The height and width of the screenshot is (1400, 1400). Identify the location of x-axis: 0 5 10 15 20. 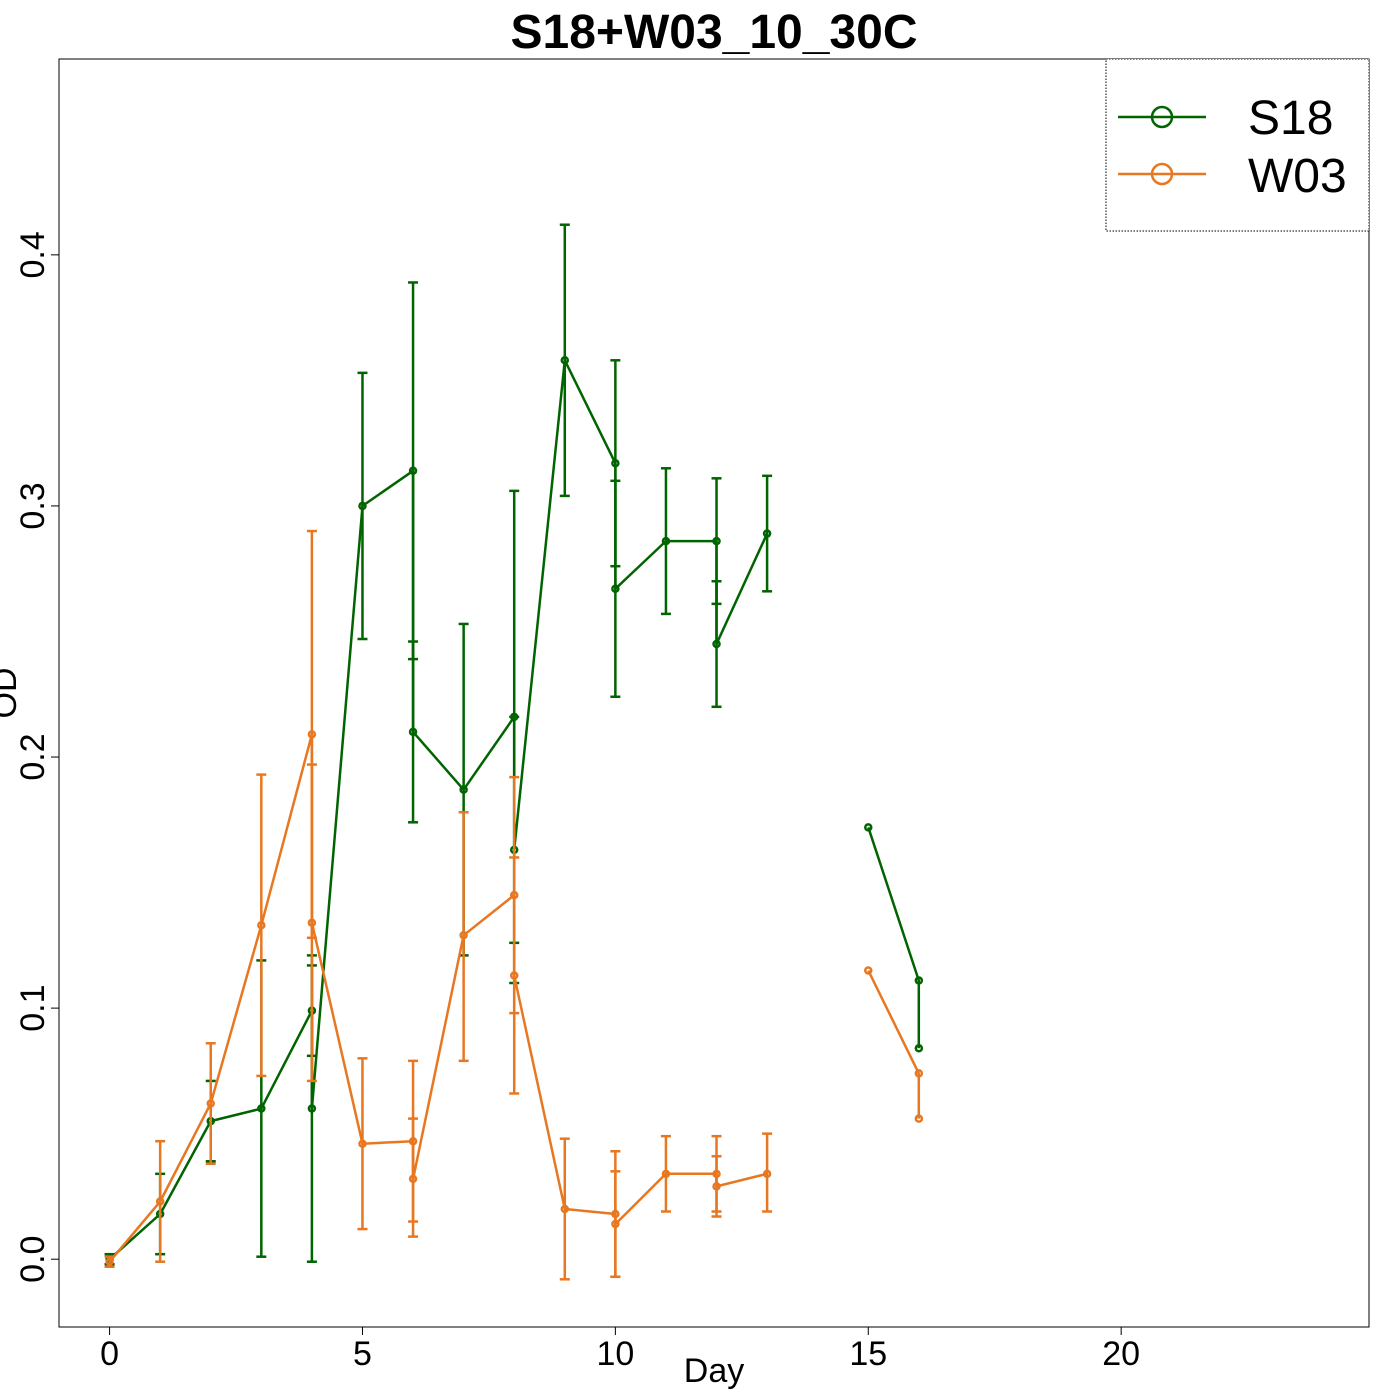
(620, 1350).